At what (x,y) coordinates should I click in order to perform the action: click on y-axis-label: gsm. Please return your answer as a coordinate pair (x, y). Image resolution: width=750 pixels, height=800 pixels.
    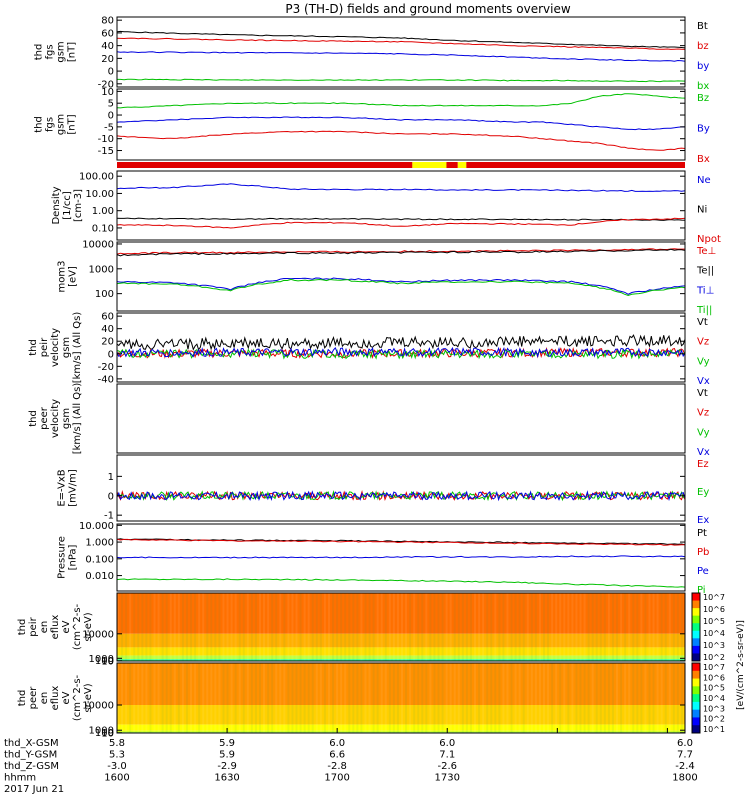
    Looking at the image, I should click on (66, 418).